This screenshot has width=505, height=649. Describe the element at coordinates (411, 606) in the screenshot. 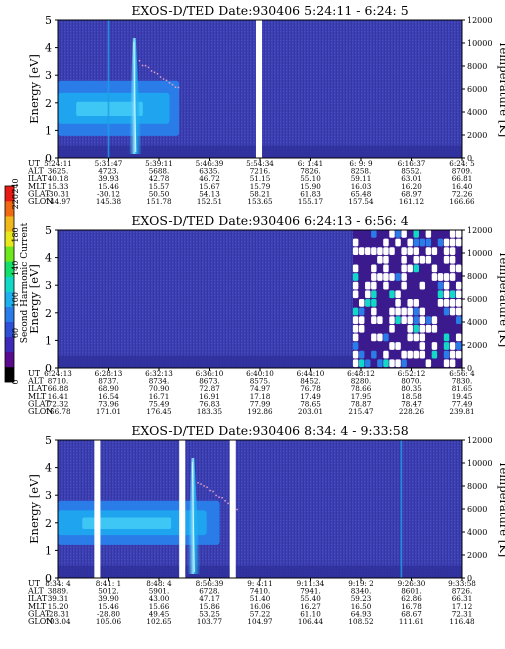

I see `cell-mlt: 16.78` at that location.